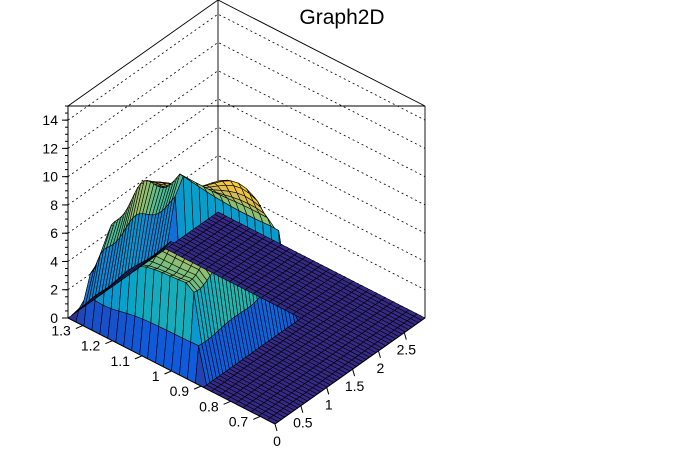 The image size is (696, 472). I want to click on x-axis, so click(350, 371).